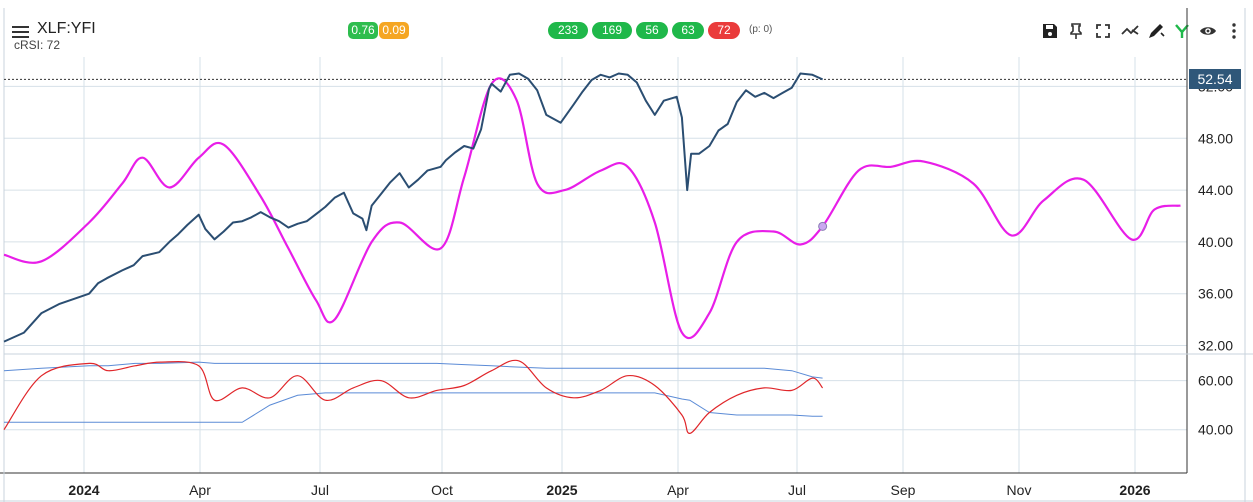 Image resolution: width=1253 pixels, height=502 pixels. Describe the element at coordinates (413, 407) in the screenshot. I see `rsi-lower-band` at that location.